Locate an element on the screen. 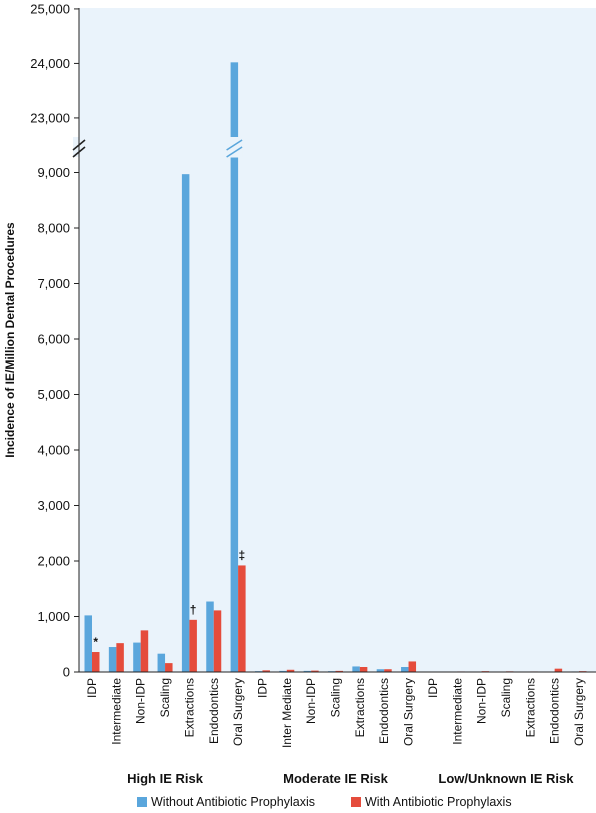  y-tick-label: 5,000 is located at coordinates (53, 394).